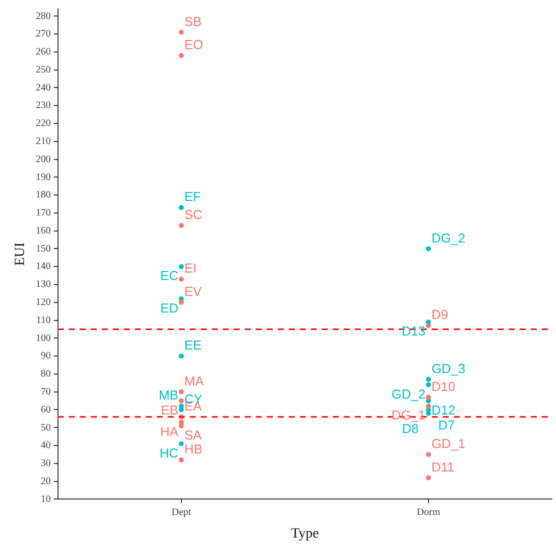  What do you see at coordinates (410, 428) in the screenshot?
I see `annotation: D8` at bounding box center [410, 428].